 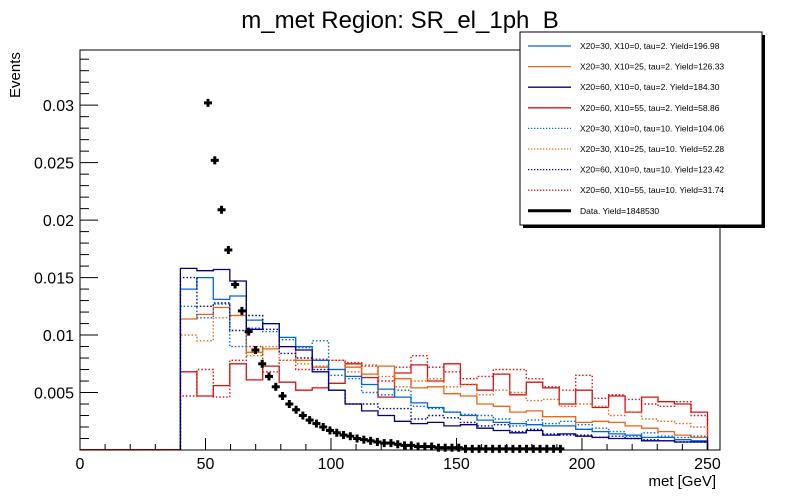 I want to click on legend-entry: X20=60, X10=55, tau=10. Yield=31.74, so click(x=626, y=190).